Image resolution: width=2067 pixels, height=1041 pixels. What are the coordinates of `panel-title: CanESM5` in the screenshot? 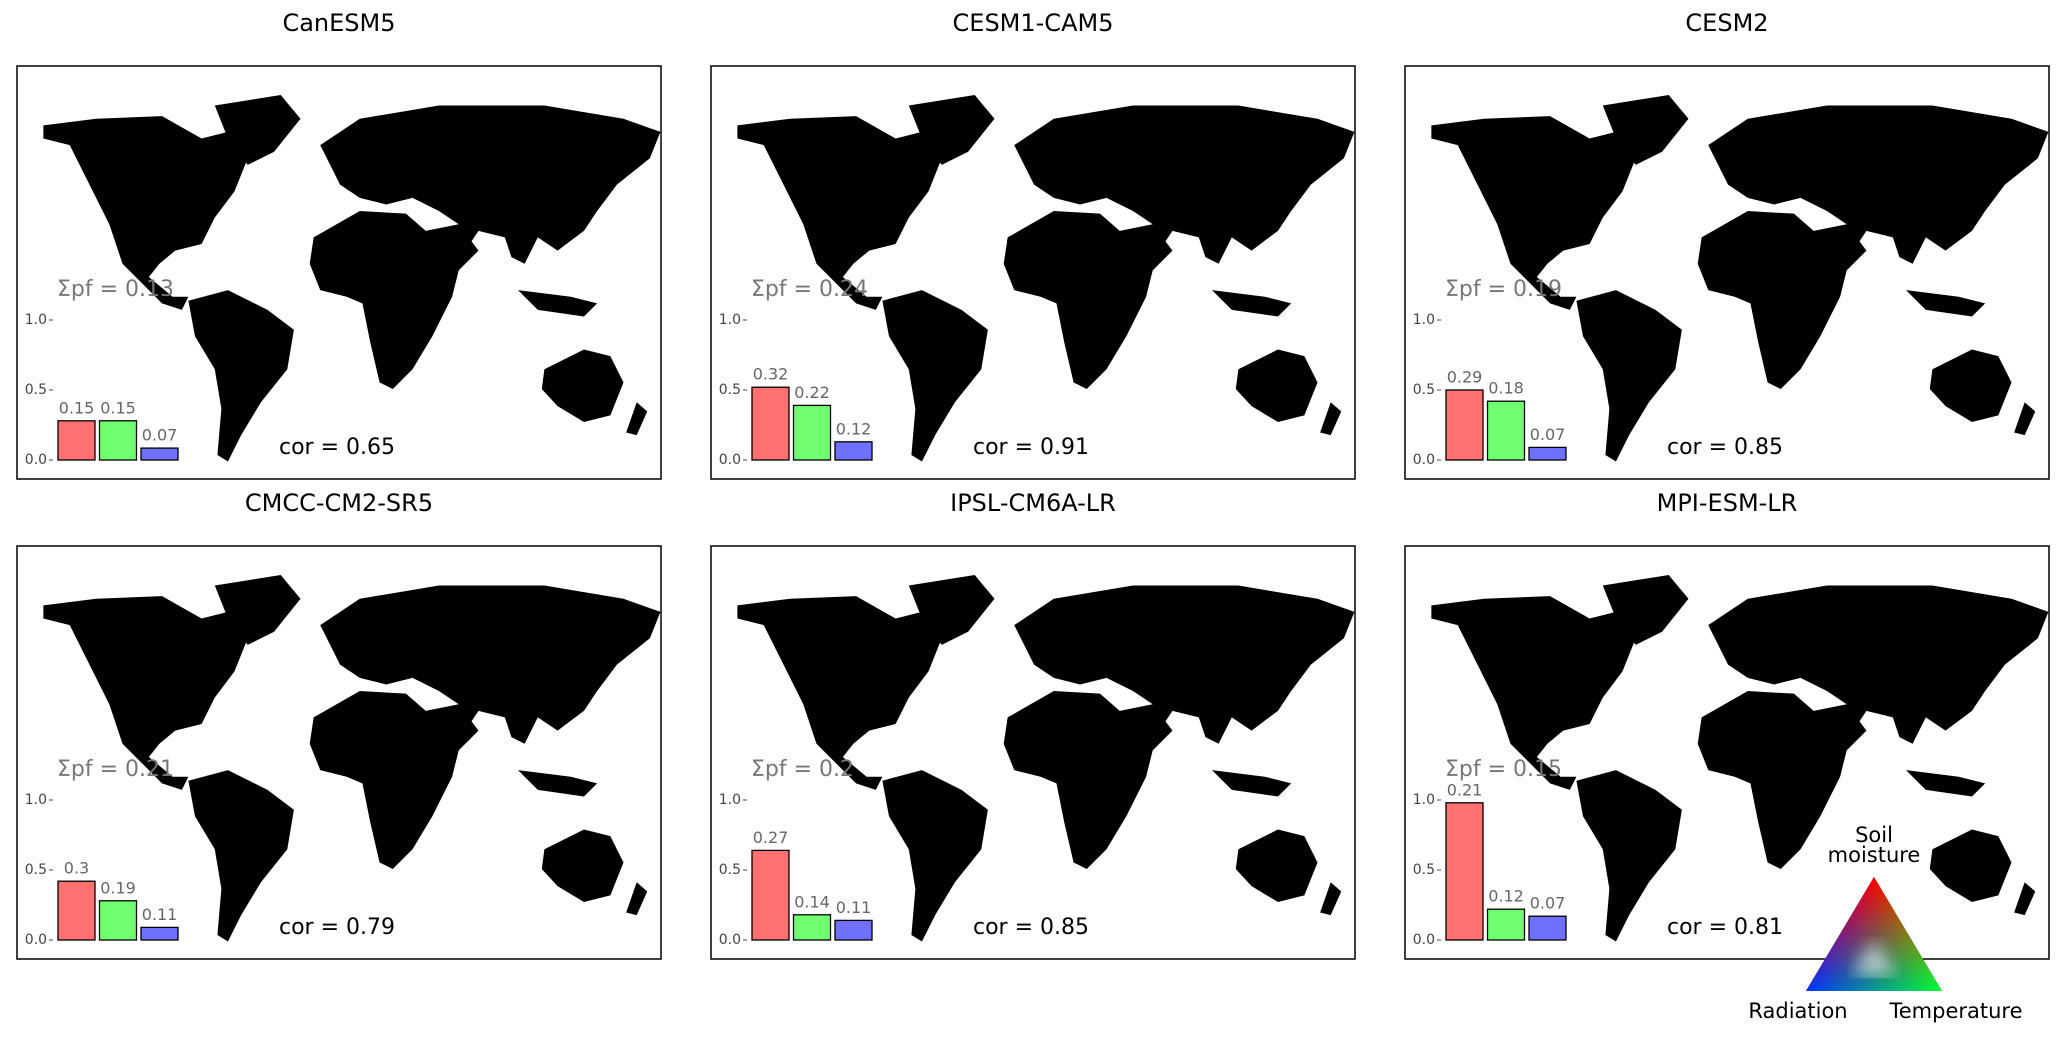 It's located at (338, 23).